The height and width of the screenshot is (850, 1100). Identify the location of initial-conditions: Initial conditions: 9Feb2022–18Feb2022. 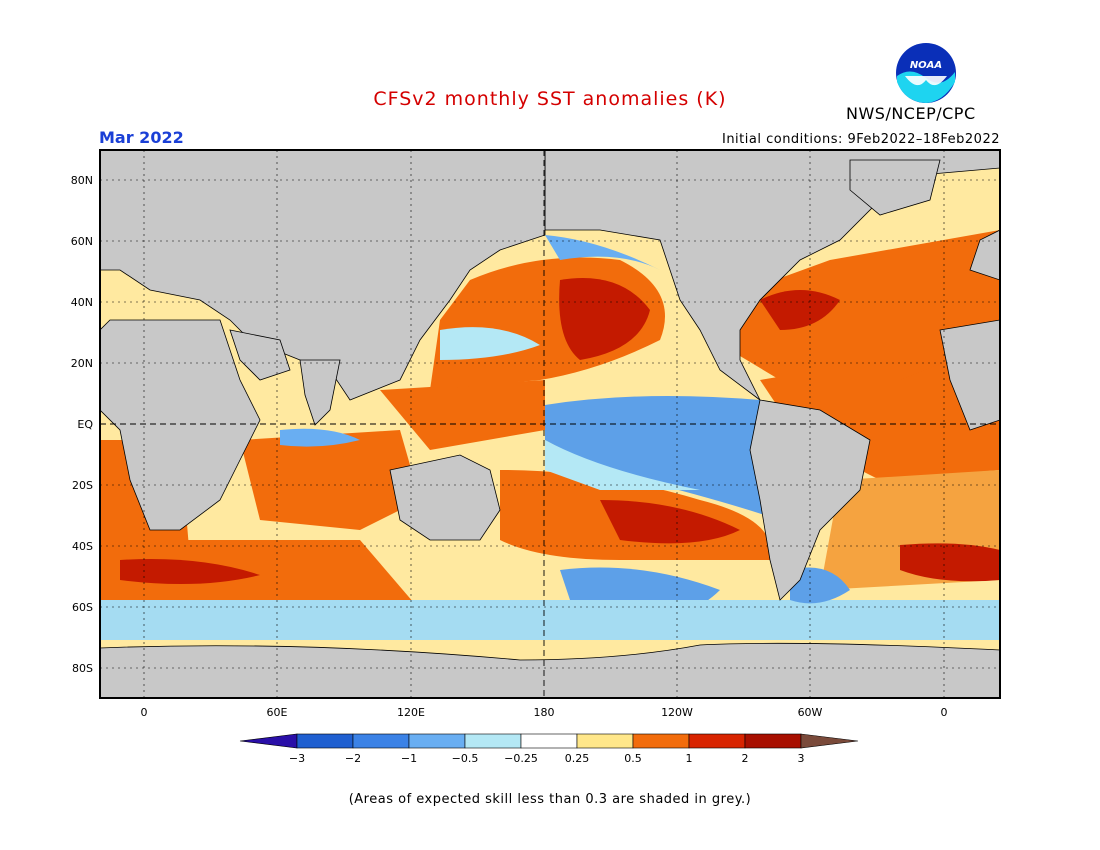
(860, 139).